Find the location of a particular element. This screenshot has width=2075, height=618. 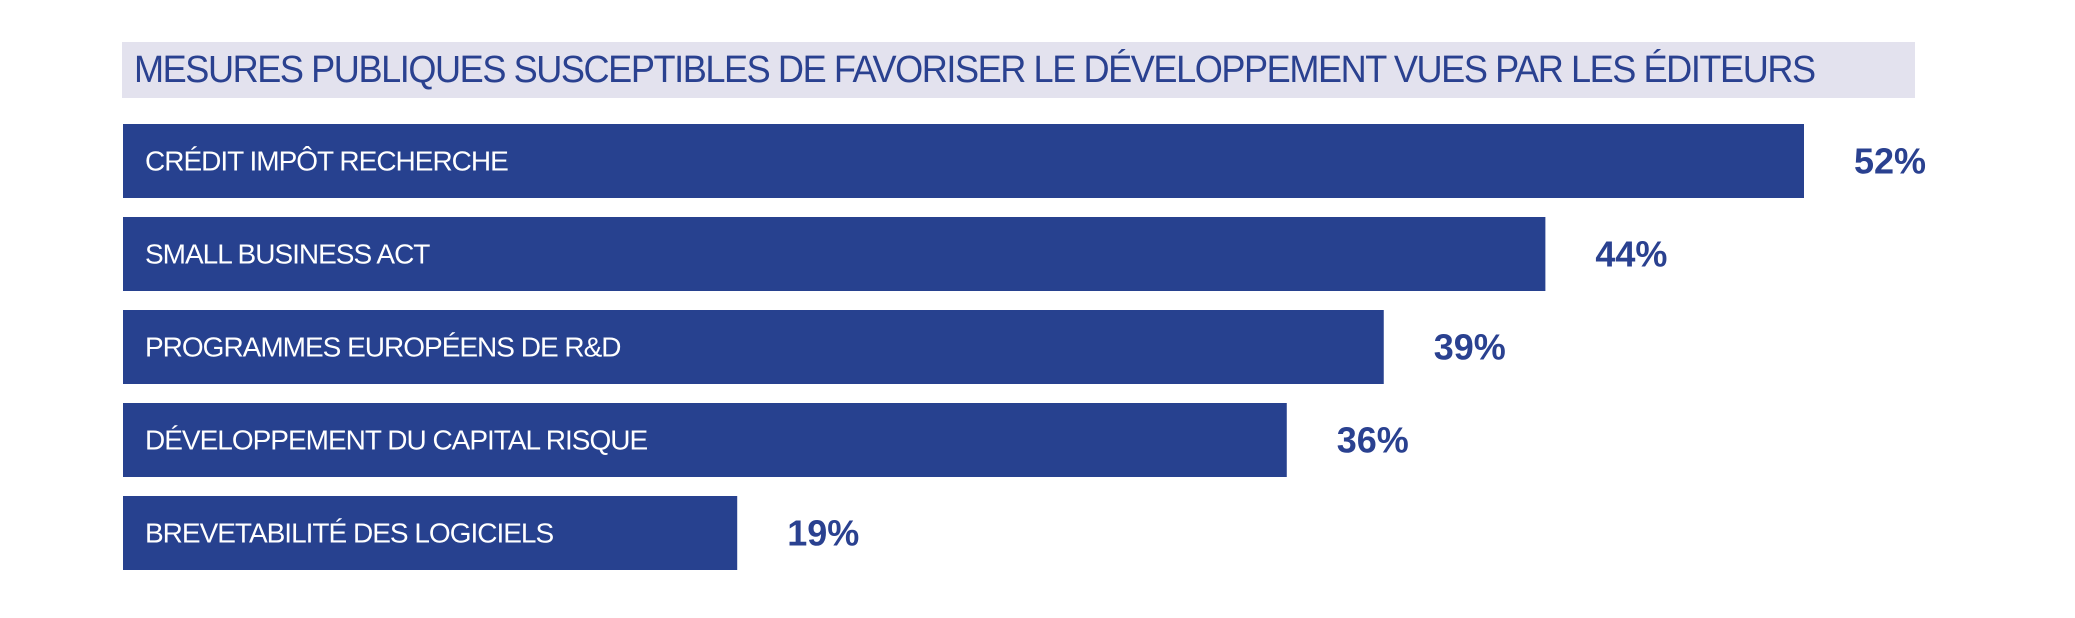

bar-category-label: DÉVELOPPEMENT DU CAPITAL RISQUE is located at coordinates (396, 440).